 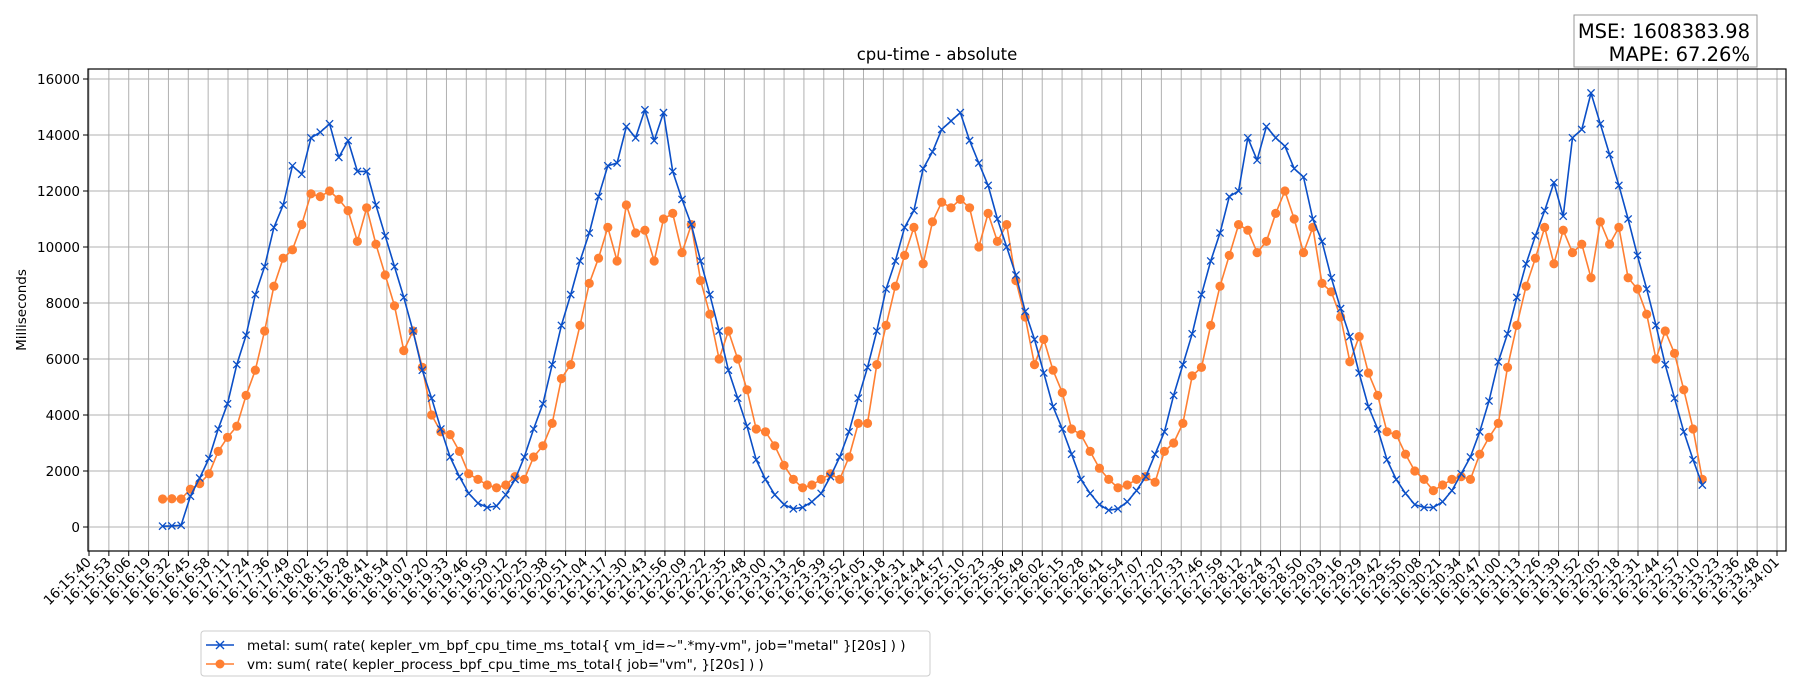 What do you see at coordinates (58, 80) in the screenshot?
I see `y-tick-label: 16000` at bounding box center [58, 80].